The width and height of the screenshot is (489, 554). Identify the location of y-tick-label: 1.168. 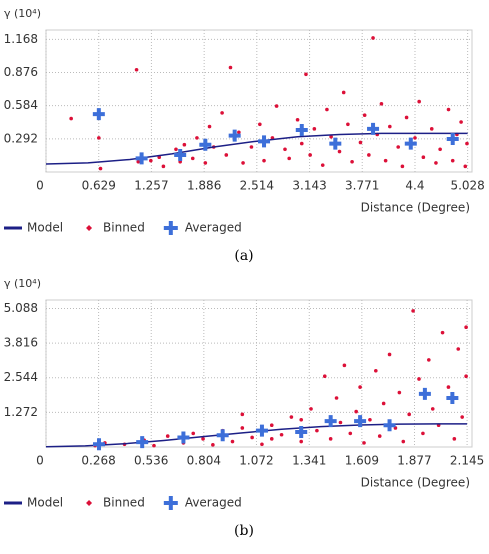
(21, 39).